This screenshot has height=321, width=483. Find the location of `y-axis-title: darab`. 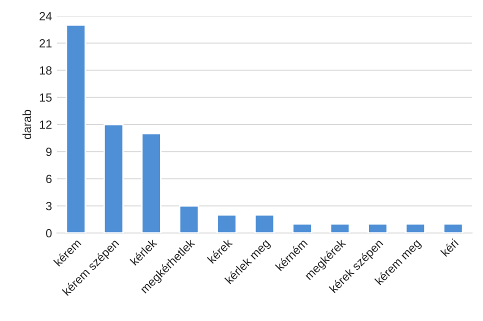

y-axis-title: darab is located at coordinates (27, 125).